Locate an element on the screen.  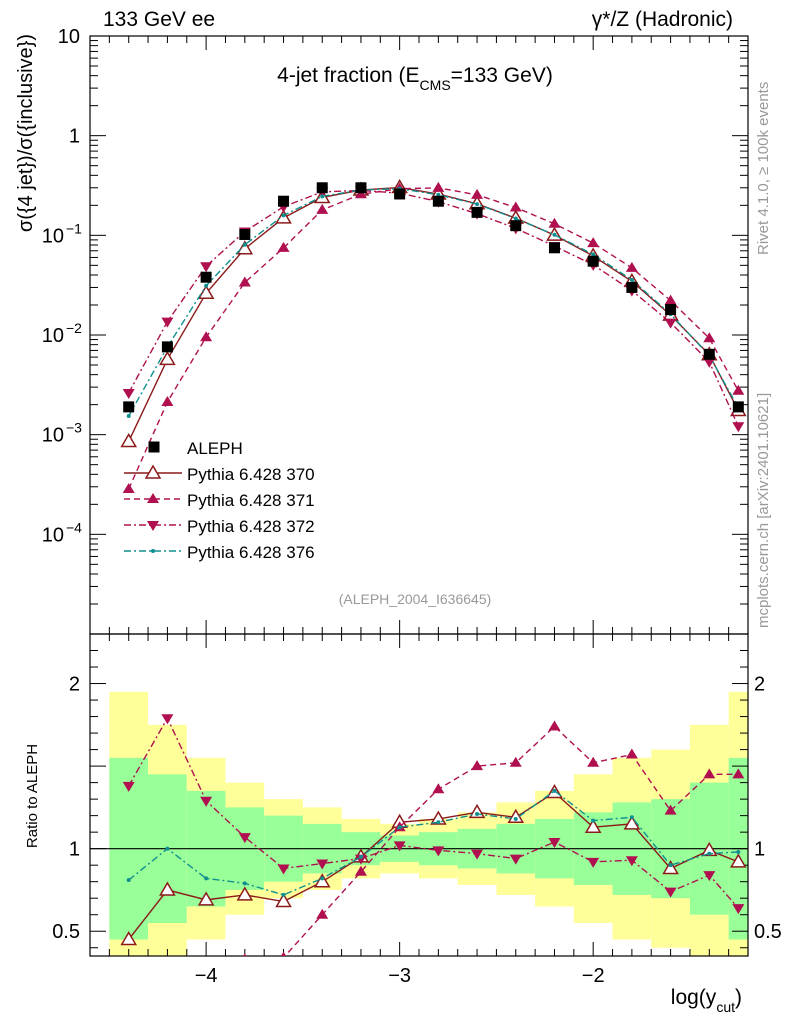
plot-title-main: 4-jet fraction (E is located at coordinates (348, 75).